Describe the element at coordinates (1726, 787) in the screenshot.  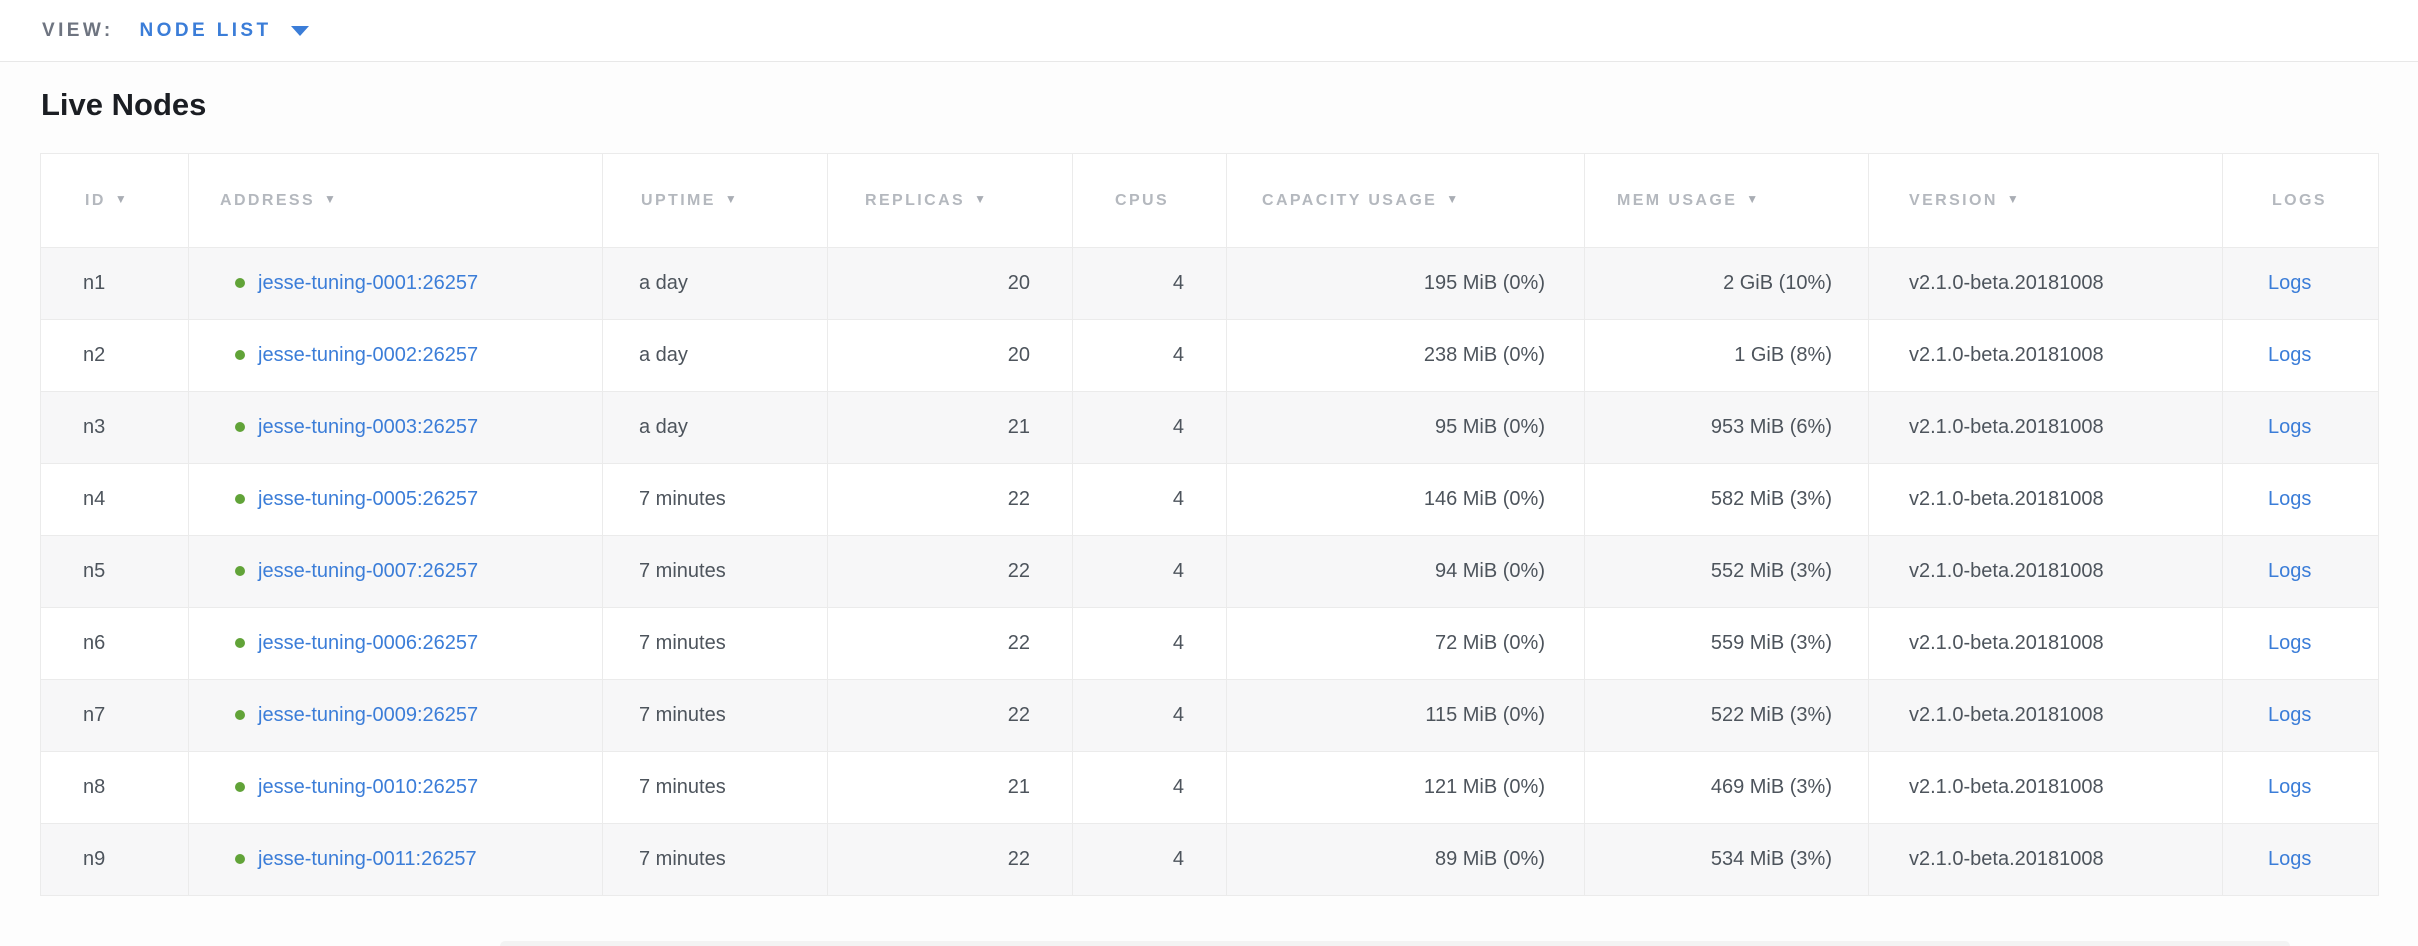
I see `mem-cell: 469 MiB (3%)` at that location.